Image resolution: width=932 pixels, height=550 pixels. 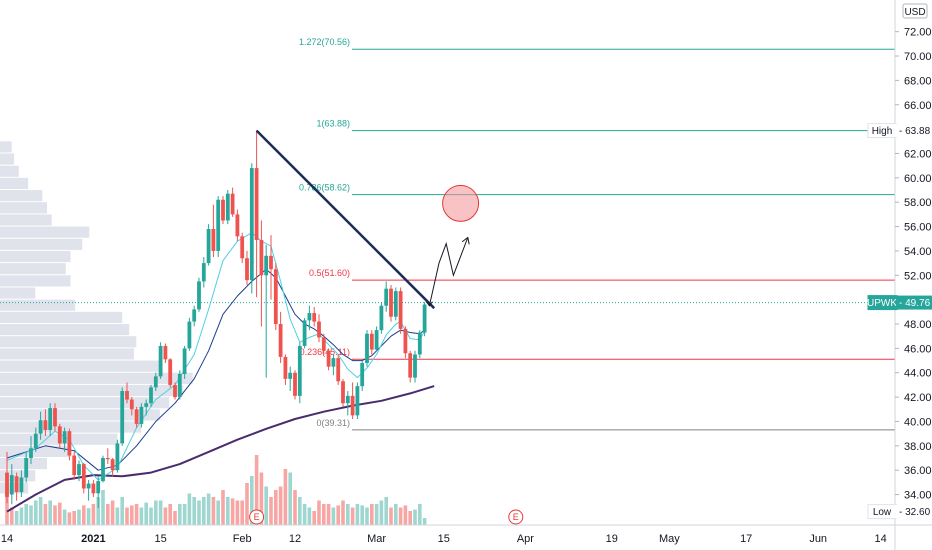 I want to click on currency-badge-box, so click(x=915, y=11).